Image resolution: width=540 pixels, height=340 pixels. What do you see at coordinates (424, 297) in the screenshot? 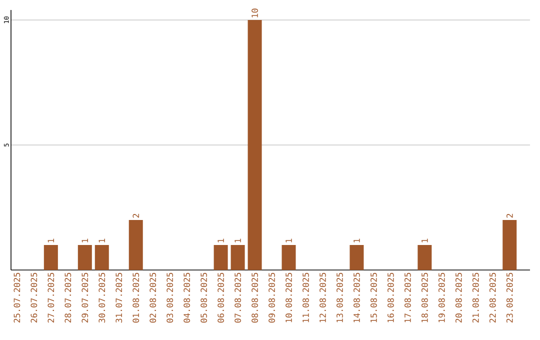
I see `x-tick-label: 18.08.2025` at bounding box center [424, 297].